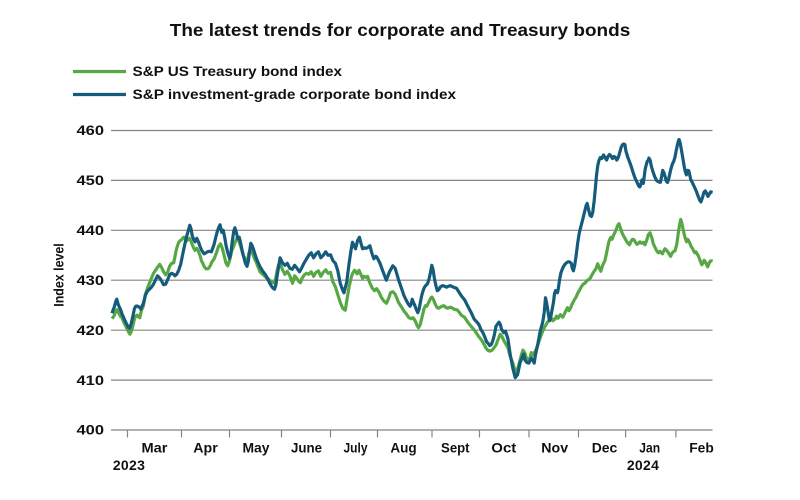 This screenshot has width=800, height=500. Describe the element at coordinates (649, 447) in the screenshot. I see `svg-text: Jan` at that location.